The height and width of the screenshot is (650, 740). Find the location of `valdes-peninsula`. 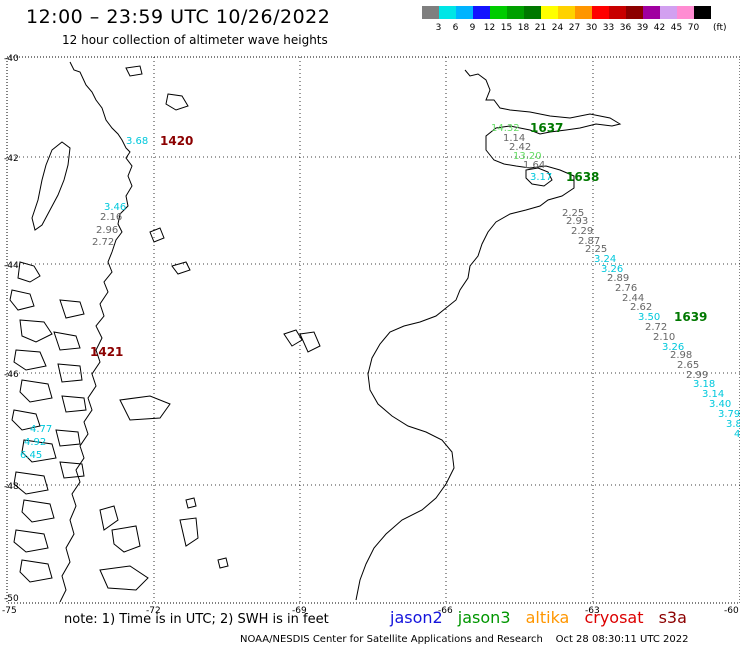

valdes-peninsula is located at coordinates (539, 177).